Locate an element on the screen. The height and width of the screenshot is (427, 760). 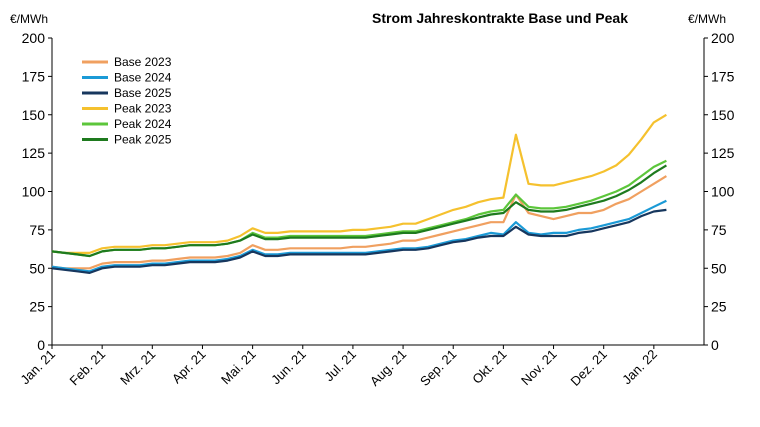
x-tick-label: Dez. 21 is located at coordinates (589, 368).